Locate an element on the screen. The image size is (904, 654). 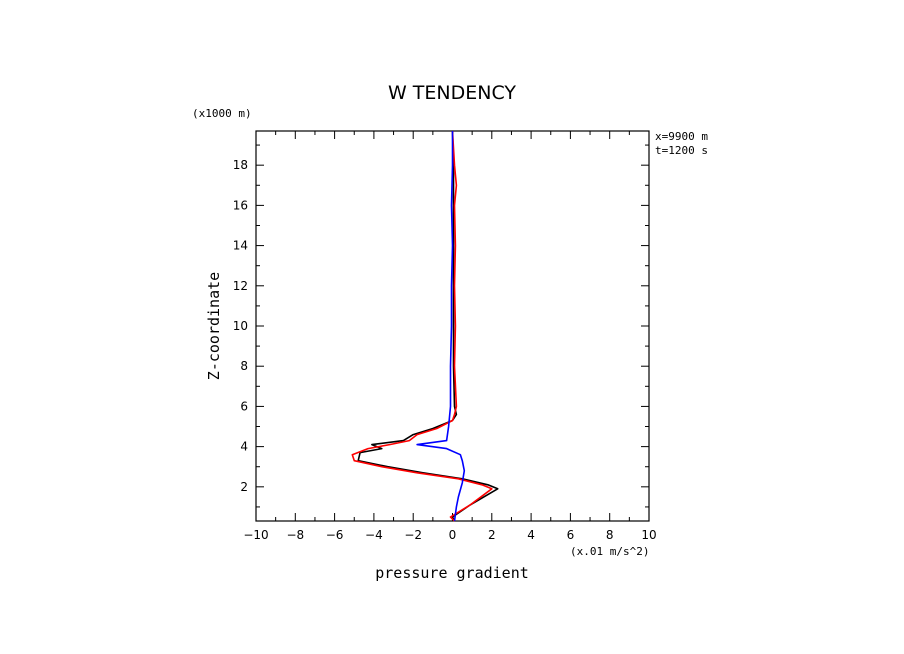
y-tick-label: 18 is located at coordinates (240, 165).